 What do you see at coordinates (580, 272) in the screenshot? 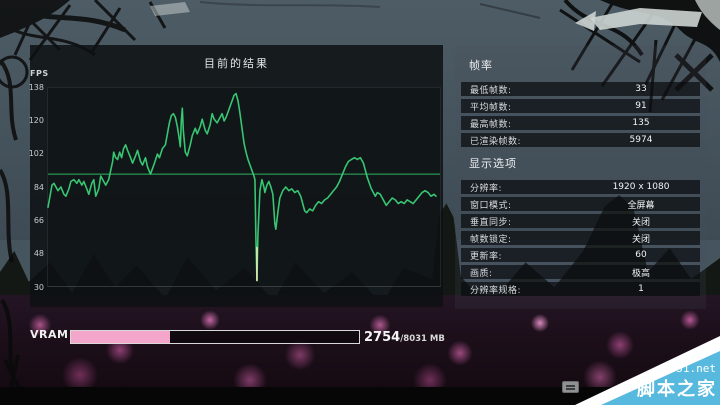
I see `stat-row: 画质: 极高` at bounding box center [580, 272].